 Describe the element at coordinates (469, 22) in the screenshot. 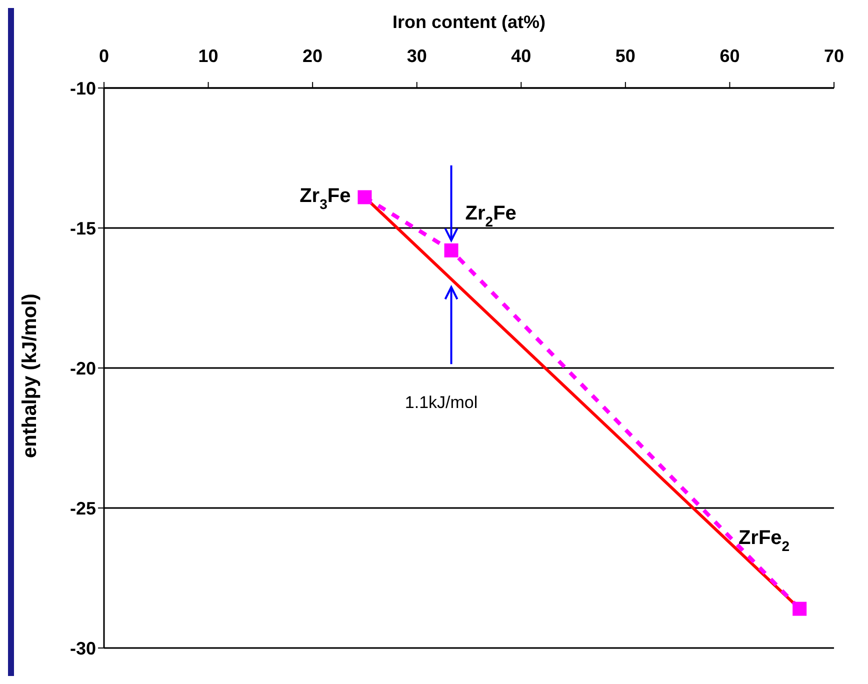

I see `x-axis-title: Iron content (at%)` at that location.